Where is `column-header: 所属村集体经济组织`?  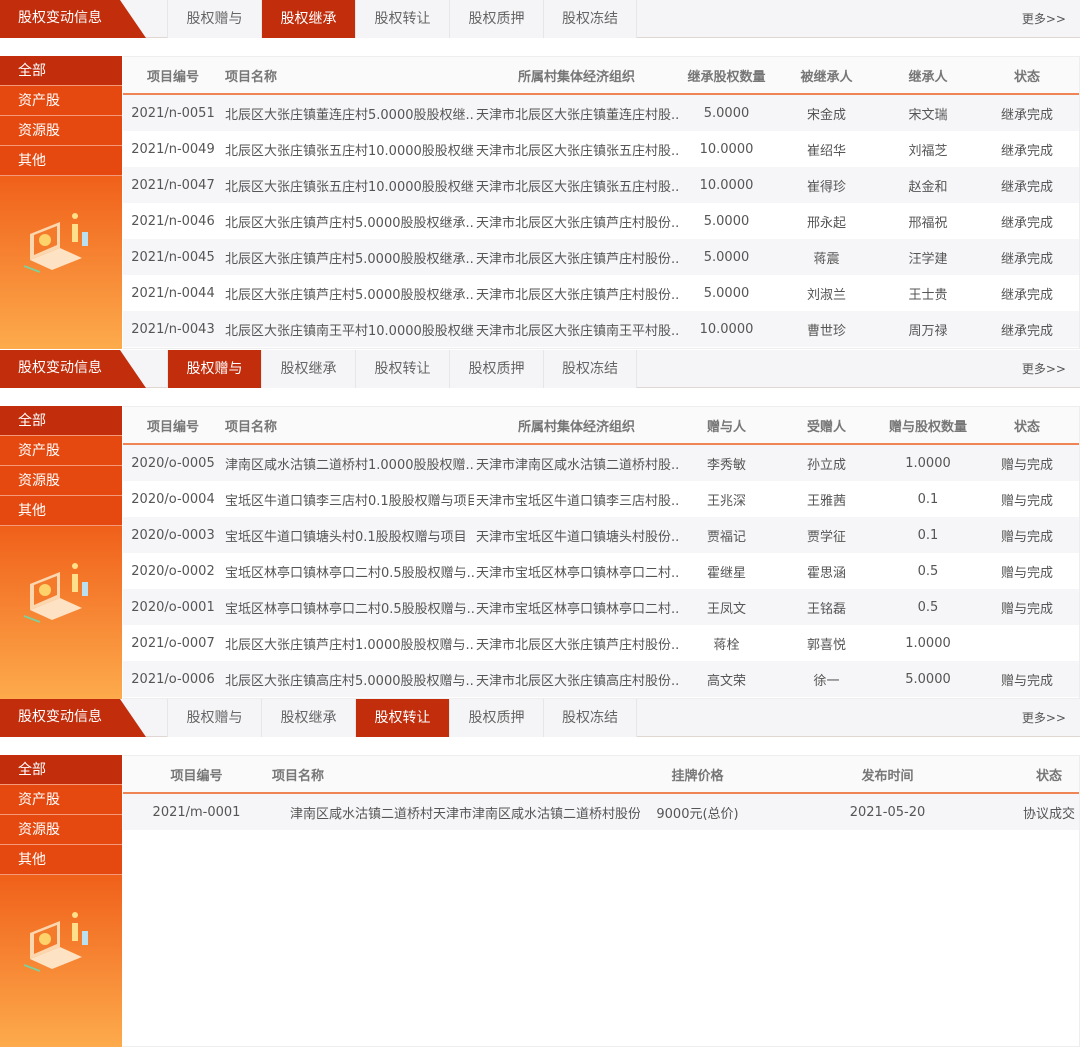
column-header: 所属村集体经济组织 is located at coordinates (576, 77).